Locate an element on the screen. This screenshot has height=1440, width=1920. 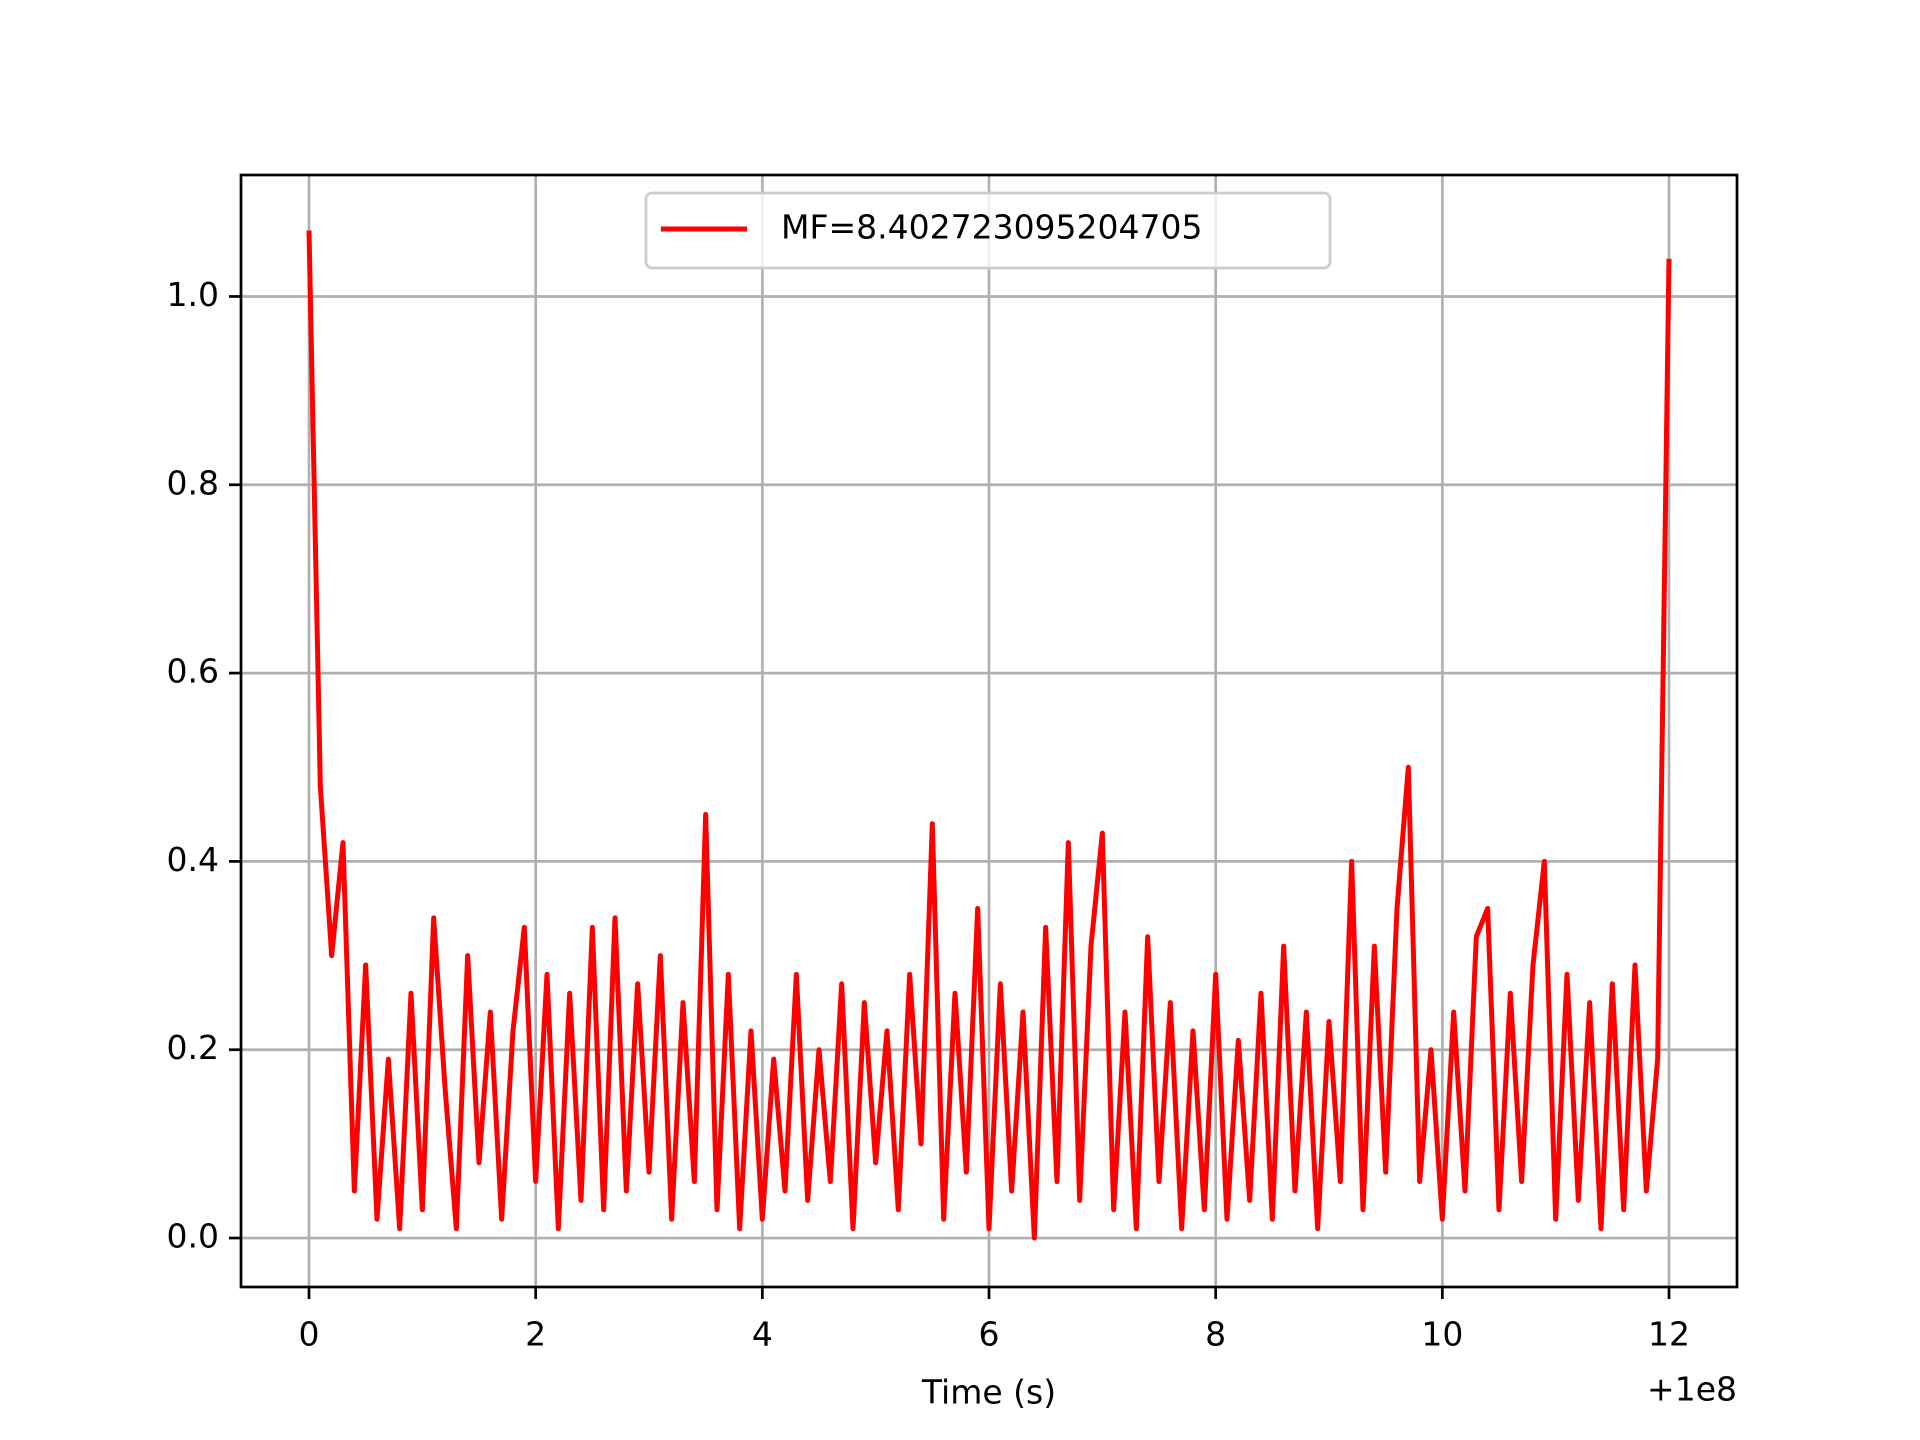
y-tick-label: 0.8 is located at coordinates (193, 482).